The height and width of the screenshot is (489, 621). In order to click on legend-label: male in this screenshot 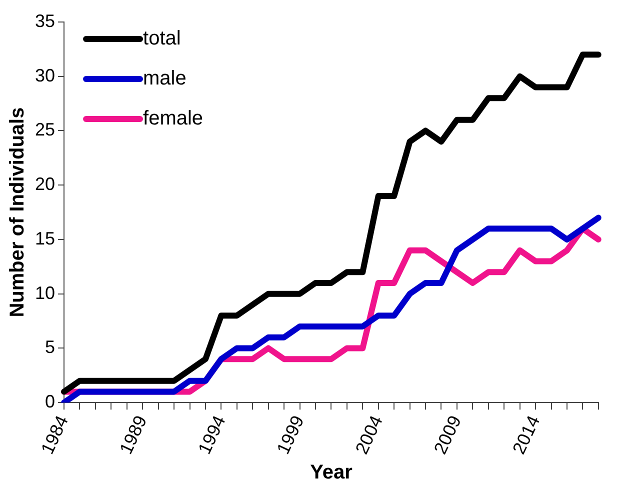, I will do `click(164, 79)`.